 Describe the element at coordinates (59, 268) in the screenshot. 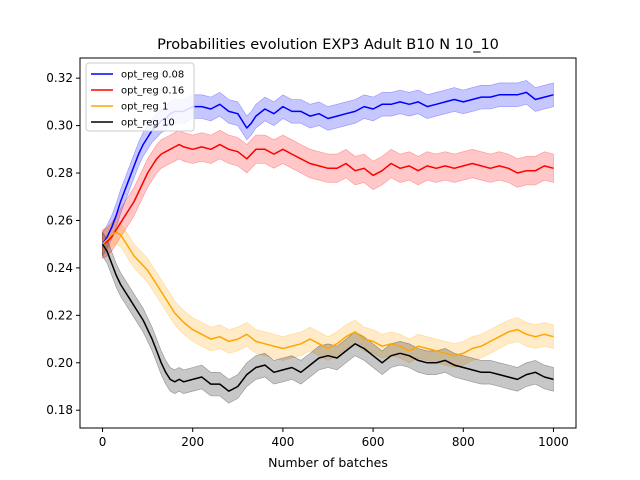

I see `y-tick-label-3: 0.24` at that location.